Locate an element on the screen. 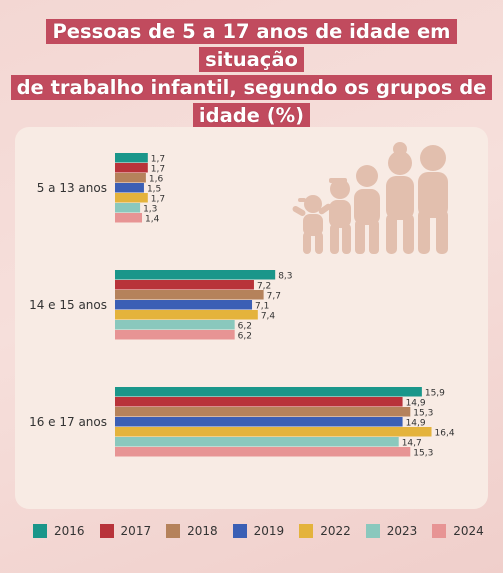 Image resolution: width=503 pixels, height=573 pixels. bar-value-label: 7,2 is located at coordinates (264, 287).